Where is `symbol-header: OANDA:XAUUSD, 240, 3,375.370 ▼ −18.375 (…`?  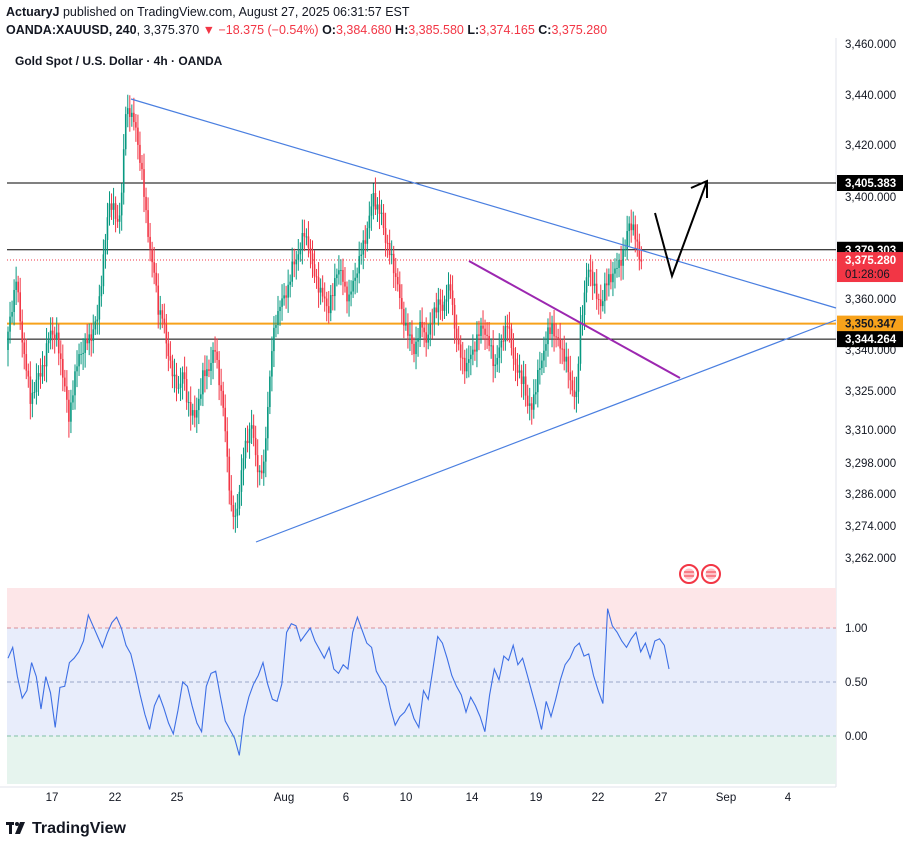 symbol-header: OANDA:XAUUSD, 240, 3,375.370 ▼ −18.375 (… is located at coordinates (307, 30).